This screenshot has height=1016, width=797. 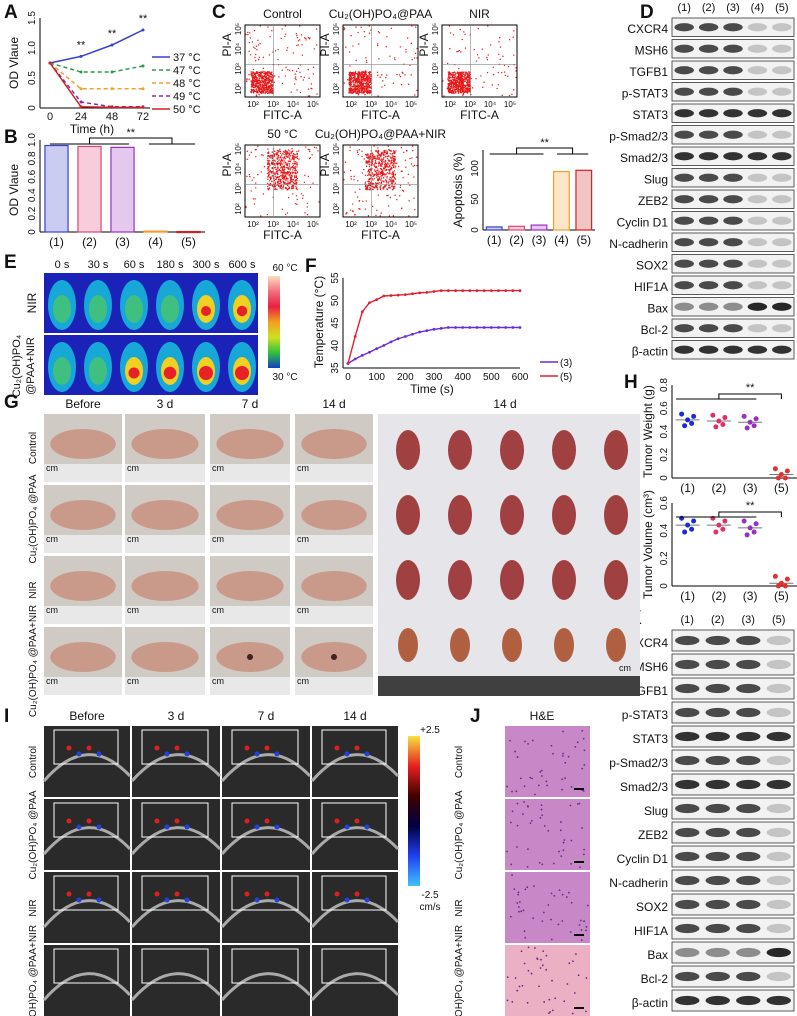 I want to click on bar, so click(x=494, y=228).